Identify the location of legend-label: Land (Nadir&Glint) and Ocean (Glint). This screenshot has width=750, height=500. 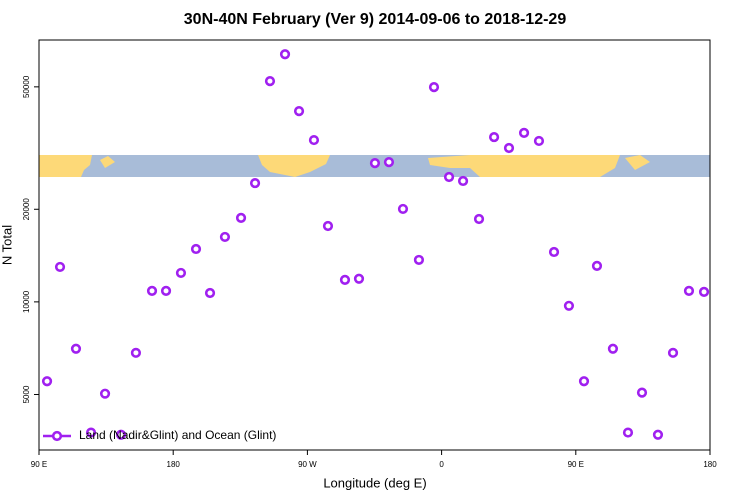
(177, 435).